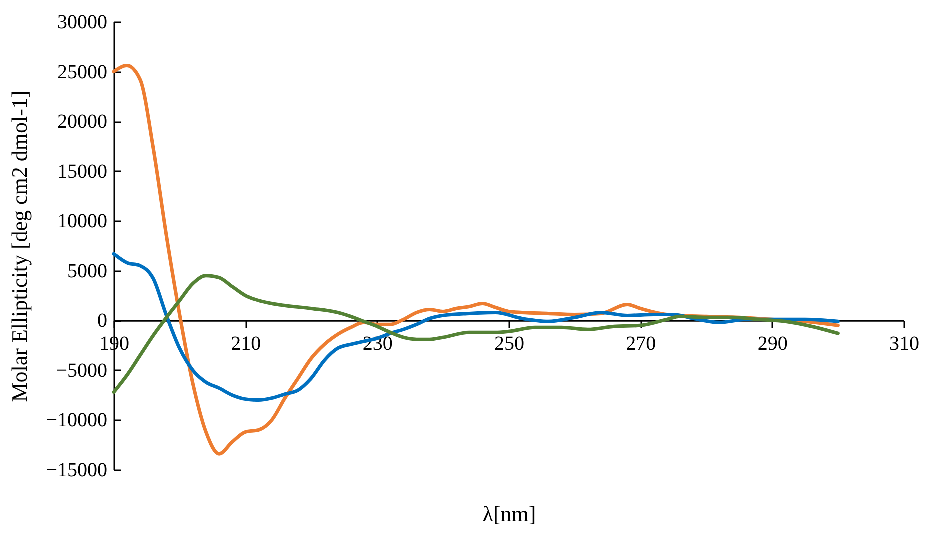  What do you see at coordinates (905, 344) in the screenshot?
I see `x-tick-label: 310` at bounding box center [905, 344].